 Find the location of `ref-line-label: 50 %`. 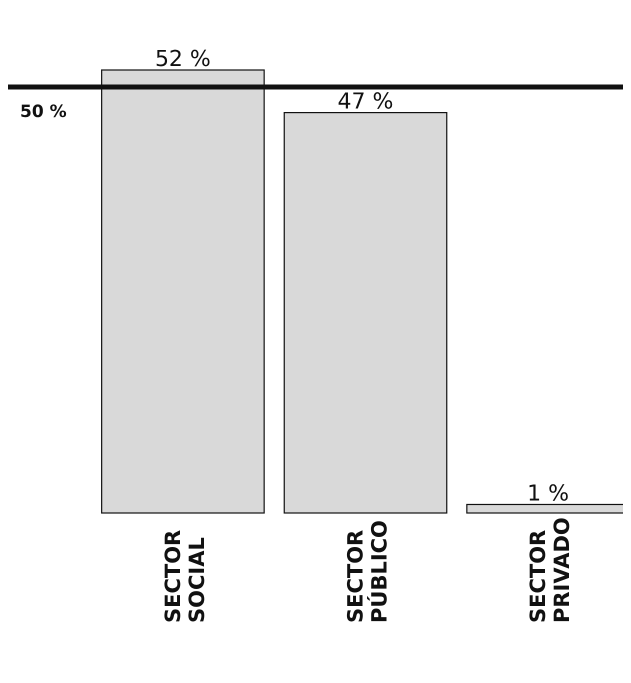

ref-line-label: 50 % is located at coordinates (43, 112).